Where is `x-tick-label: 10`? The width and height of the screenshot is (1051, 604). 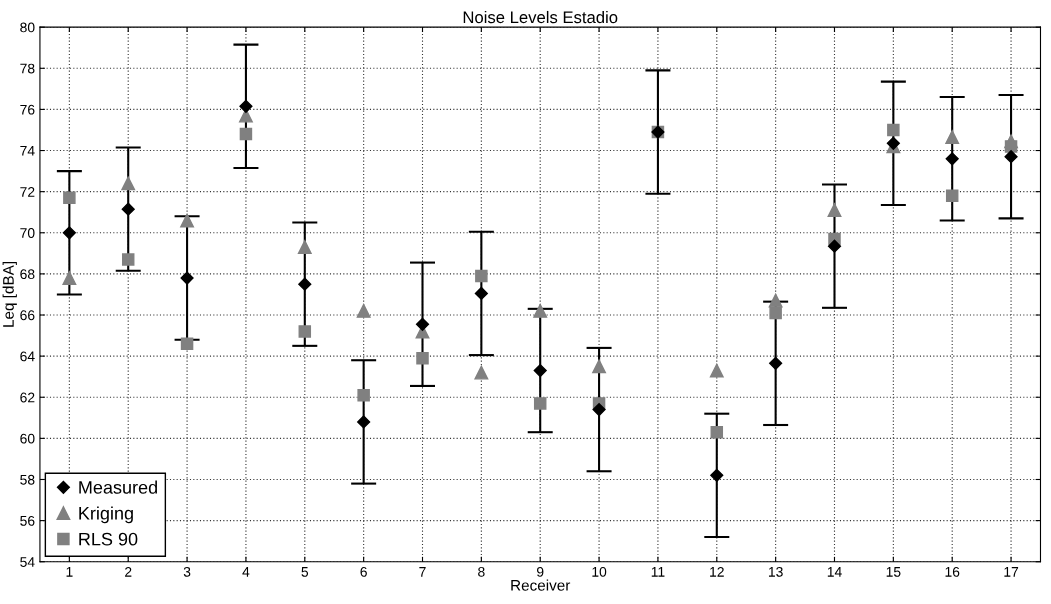
x-tick-label: 10 is located at coordinates (599, 571).